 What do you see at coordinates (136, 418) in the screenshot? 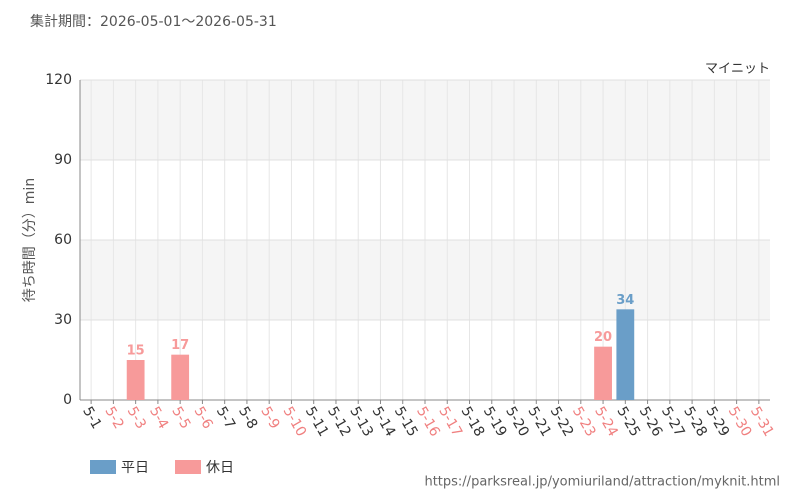
I see `x-tick-label: 5-3` at bounding box center [136, 418].